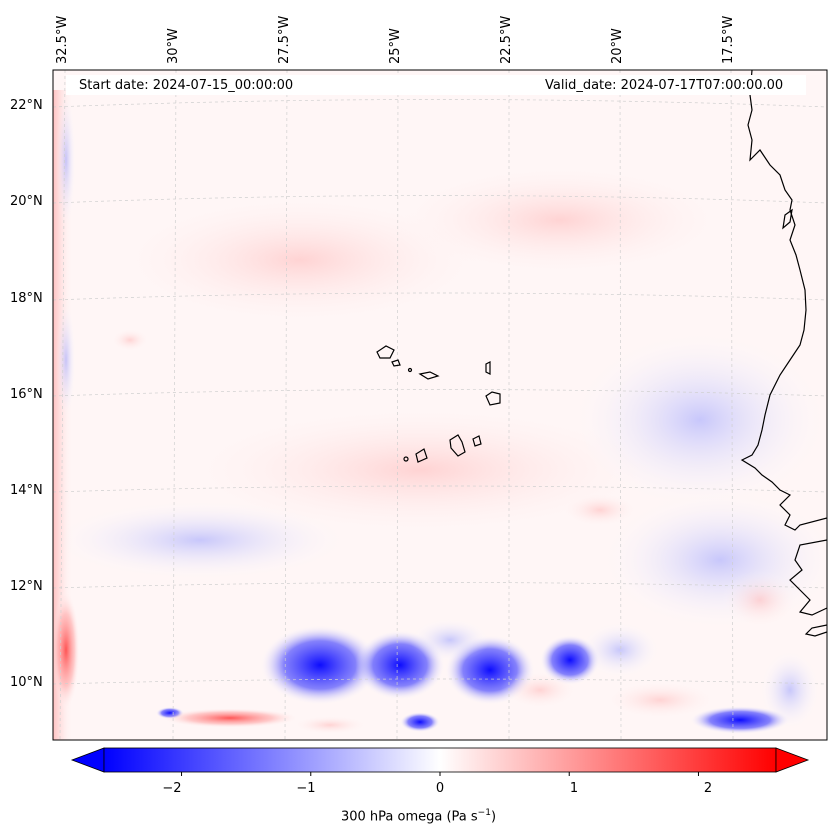 The image size is (837, 839). What do you see at coordinates (506, 39) in the screenshot?
I see `lon-label: 22.5°W` at bounding box center [506, 39].